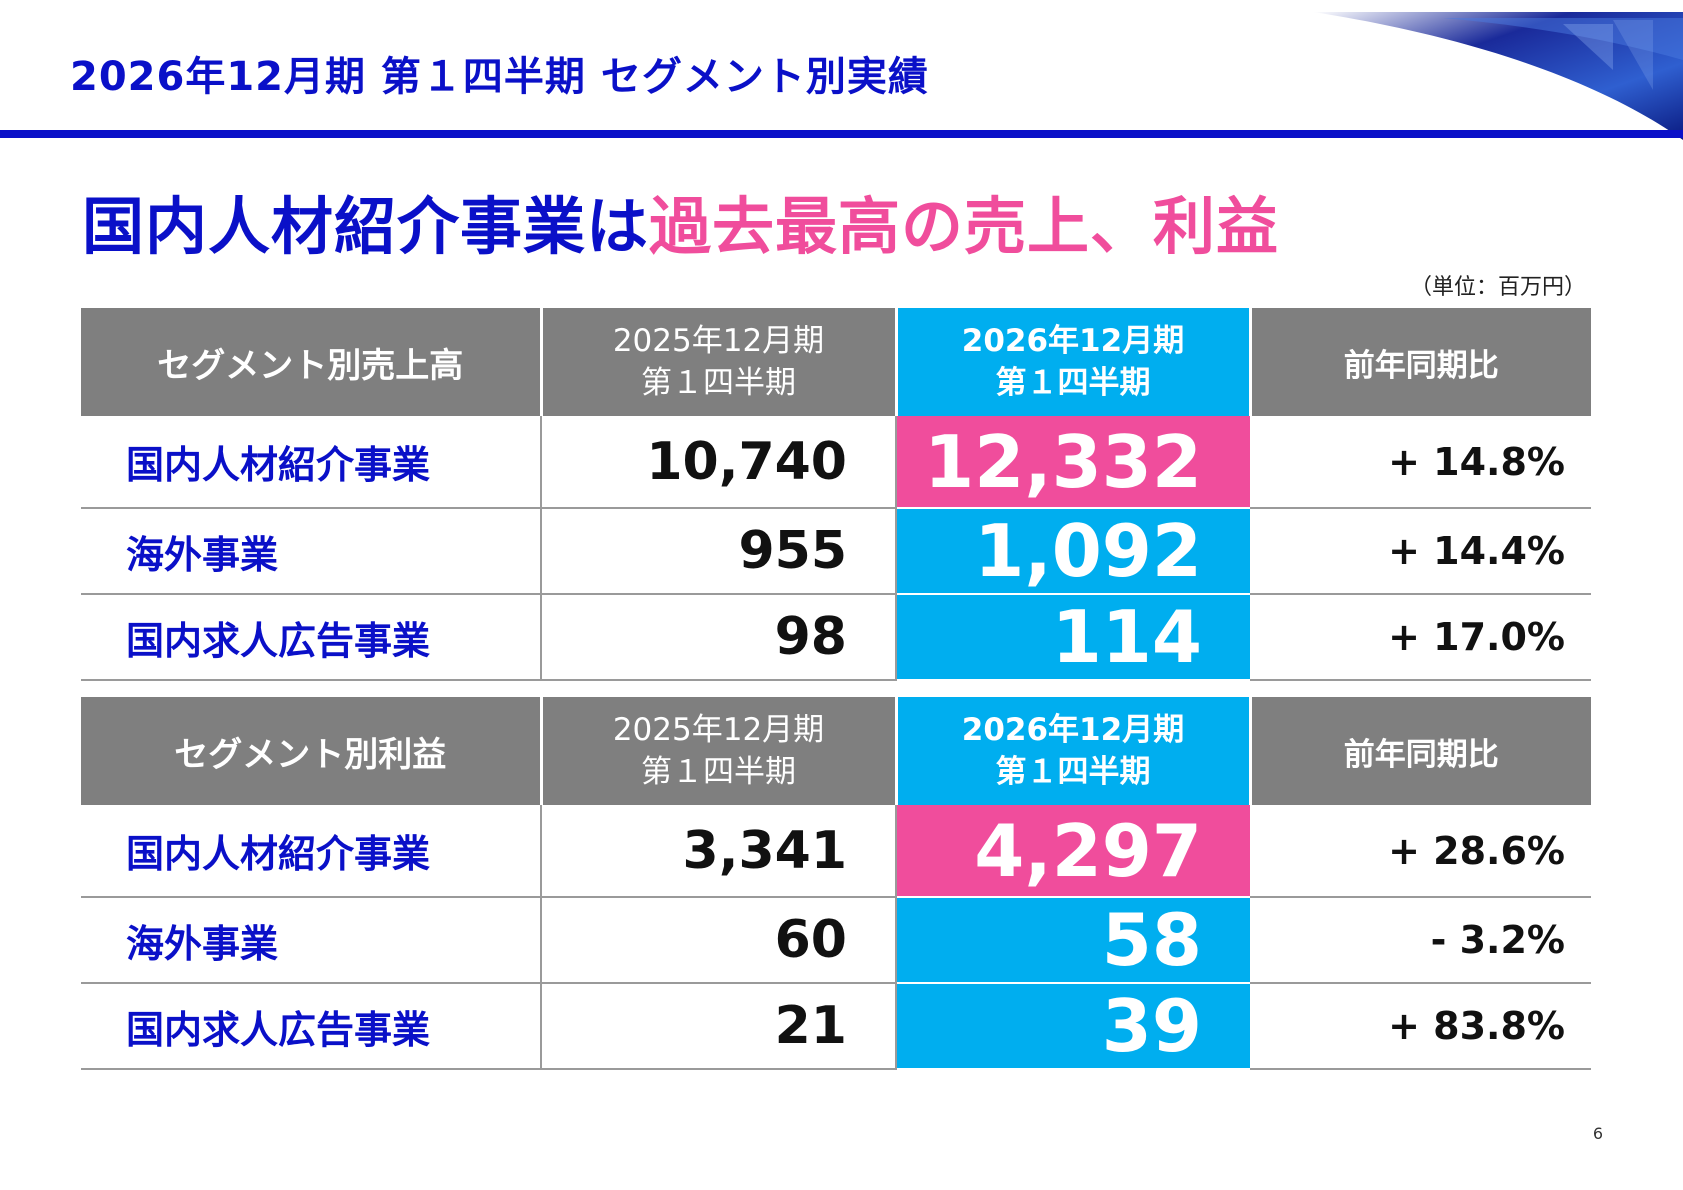  I want to click on prev-value: 98, so click(719, 637).